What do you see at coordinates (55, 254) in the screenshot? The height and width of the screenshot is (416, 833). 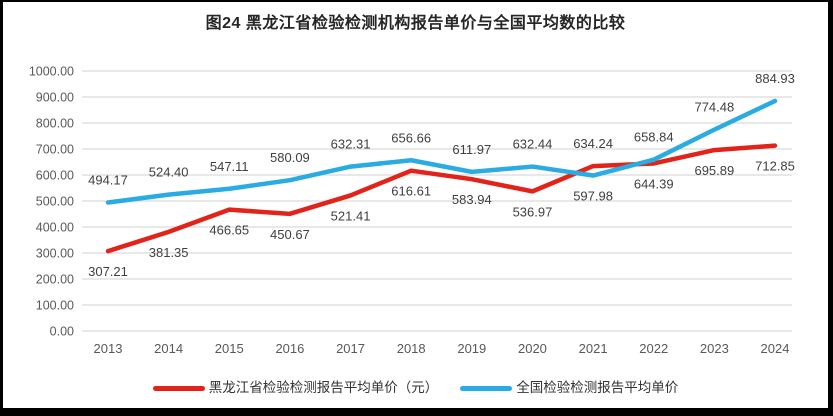 I see `y-axis-tick-label: 300.00` at bounding box center [55, 254].